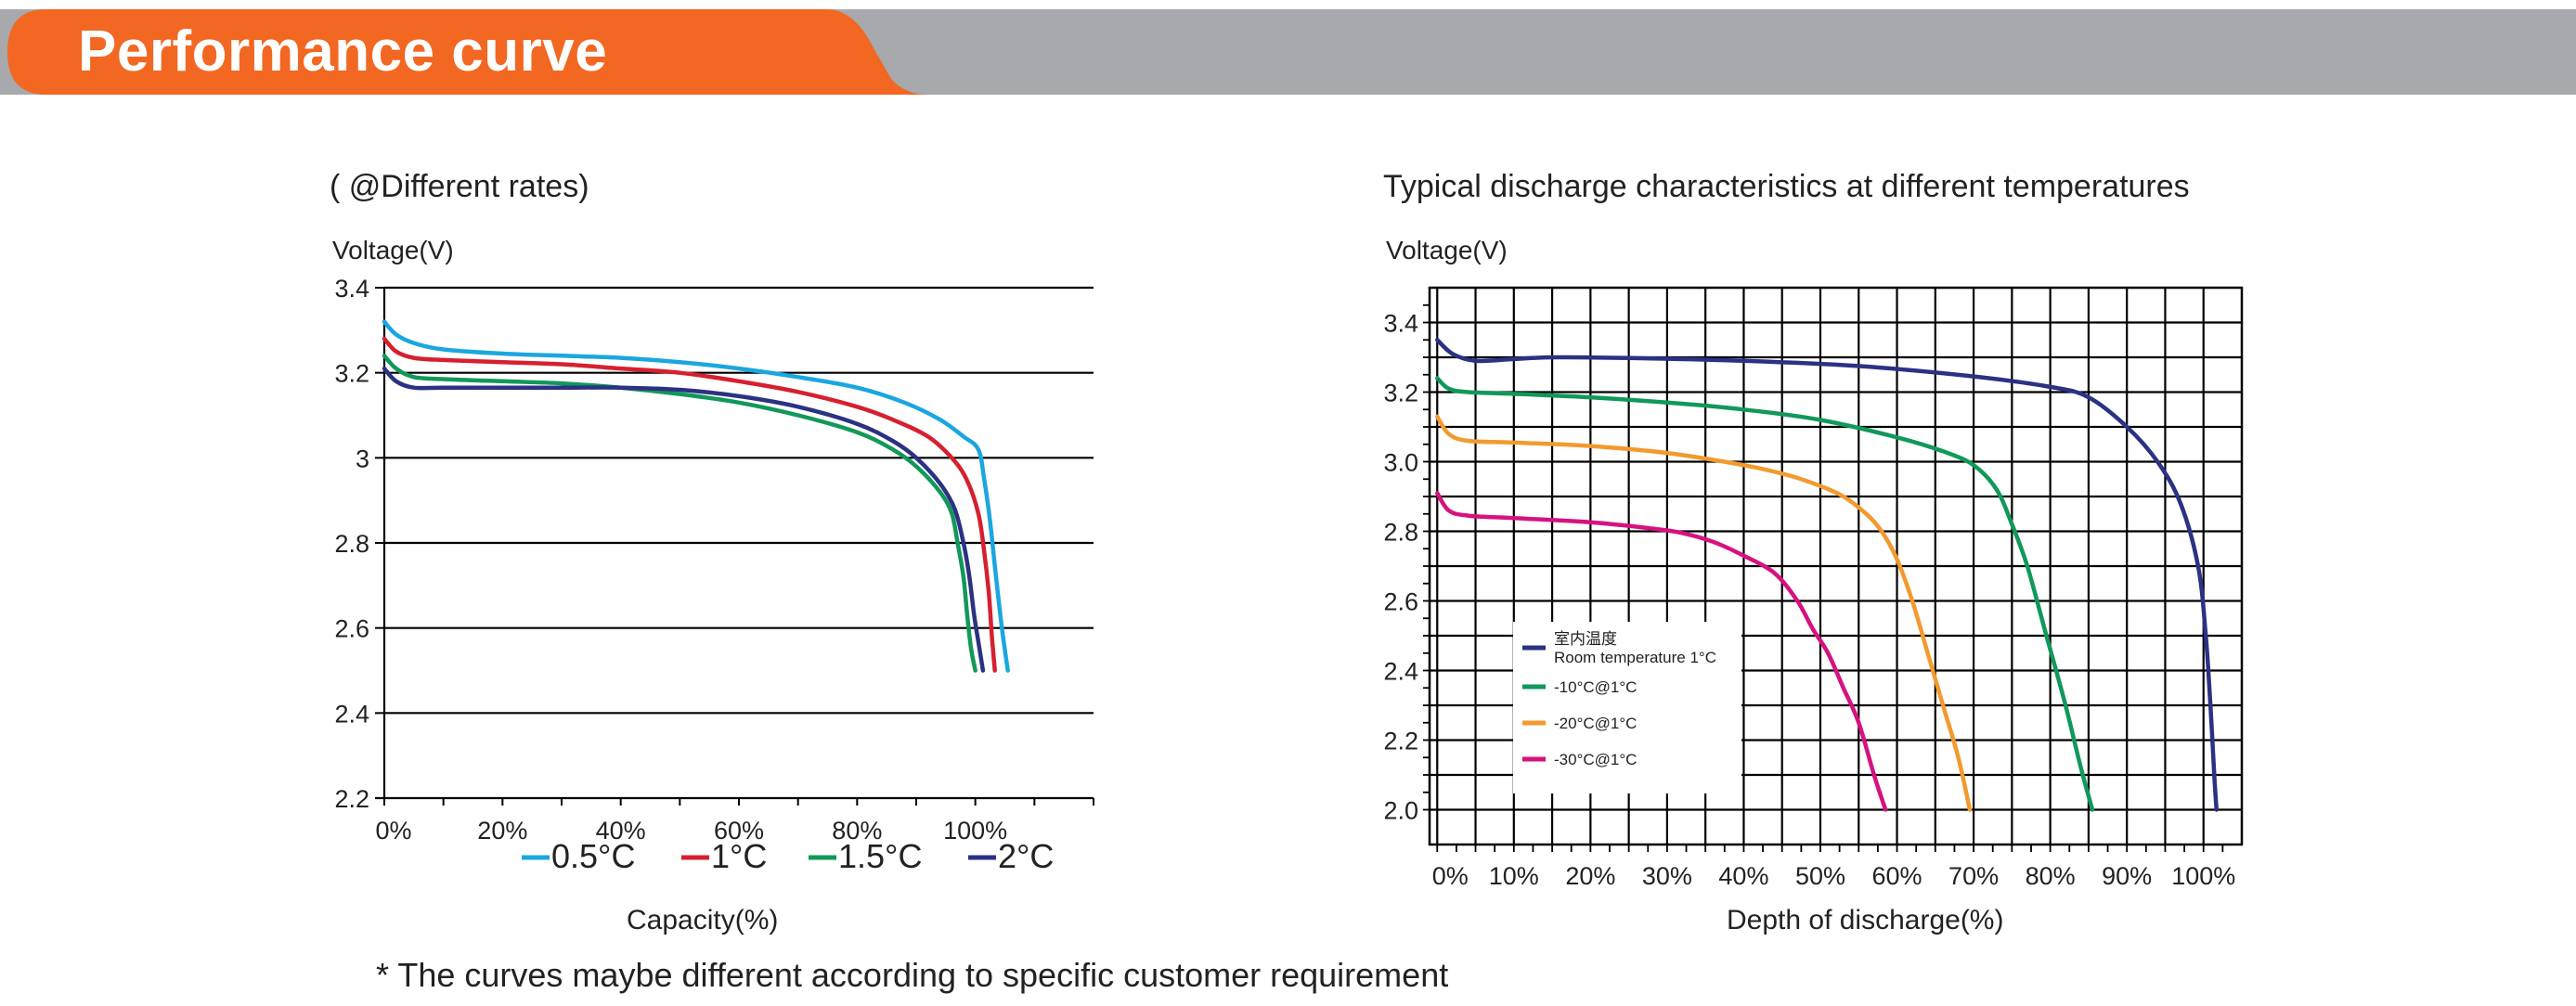  Describe the element at coordinates (351, 799) in the screenshot. I see `left-y-tick-label: 2.2` at that location.